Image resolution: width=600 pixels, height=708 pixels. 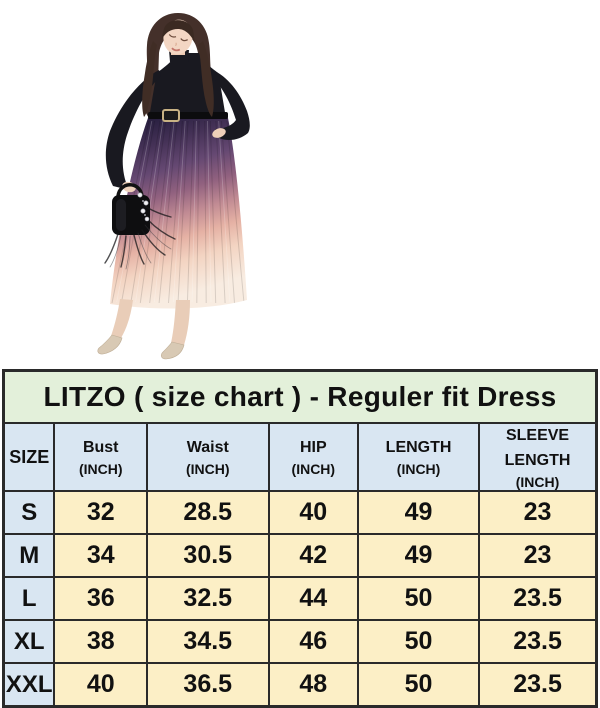 What do you see at coordinates (100, 599) in the screenshot?
I see `measurement-cell: 36` at bounding box center [100, 599].